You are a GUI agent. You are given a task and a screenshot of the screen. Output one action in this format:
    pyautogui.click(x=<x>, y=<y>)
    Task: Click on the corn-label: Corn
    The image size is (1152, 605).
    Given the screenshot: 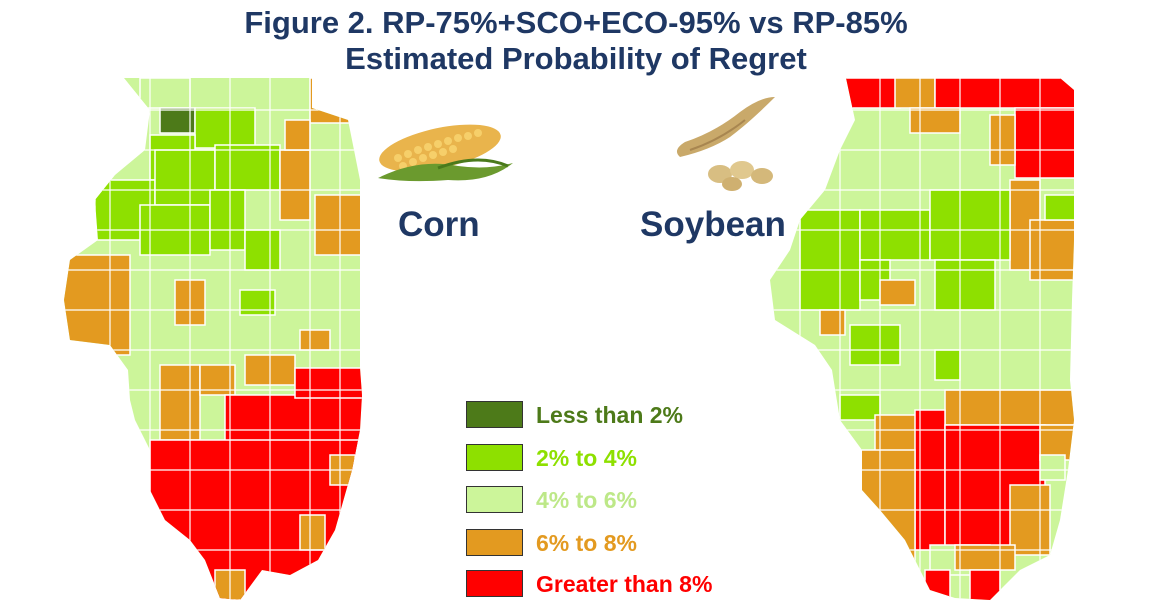 What is the action you would take?
    pyautogui.click(x=439, y=224)
    